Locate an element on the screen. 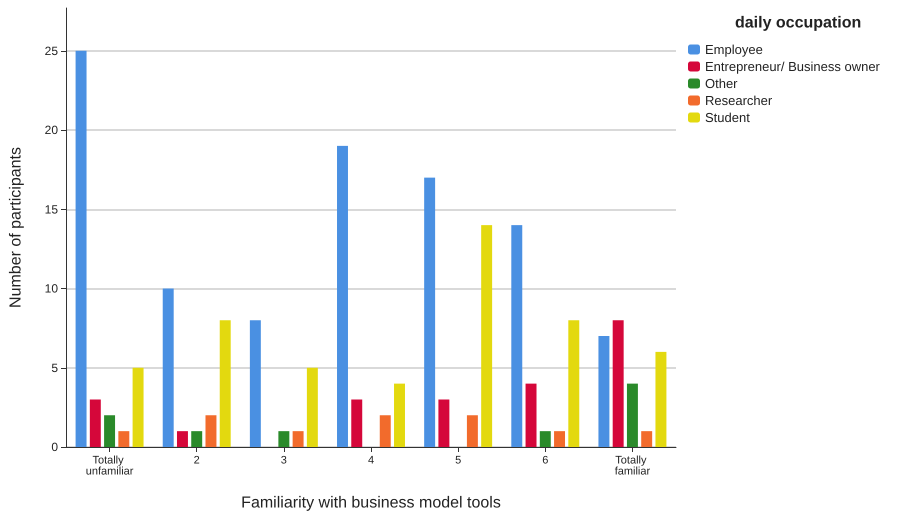 The height and width of the screenshot is (516, 908). x-tick-label: 5 is located at coordinates (458, 460).